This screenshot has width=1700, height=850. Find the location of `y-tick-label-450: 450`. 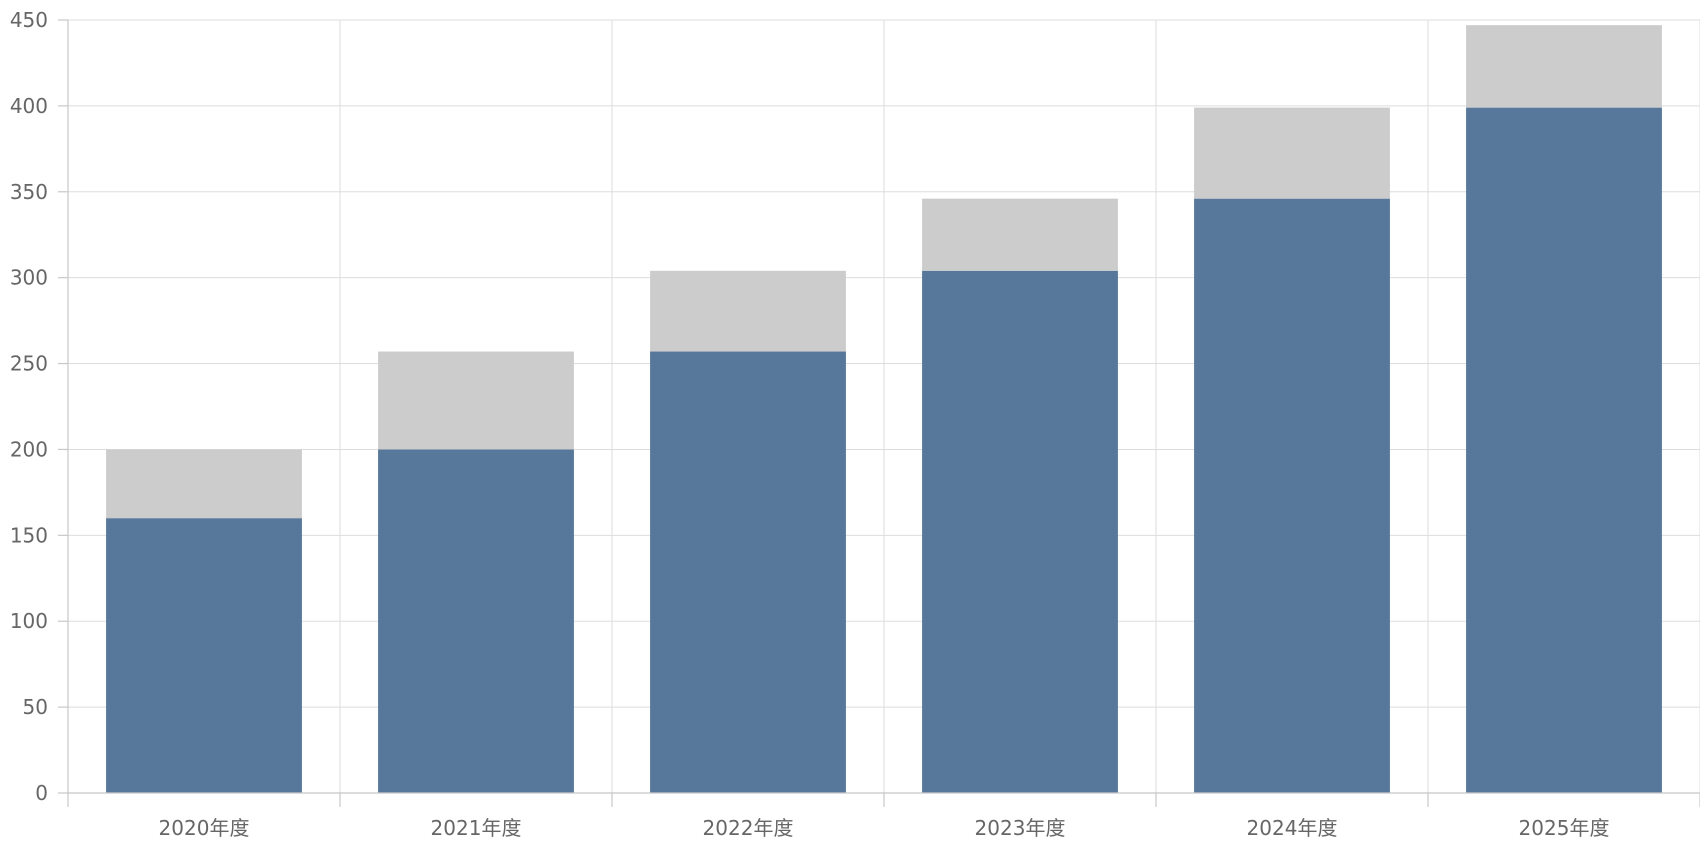

y-tick-label-450: 450 is located at coordinates (29, 20).